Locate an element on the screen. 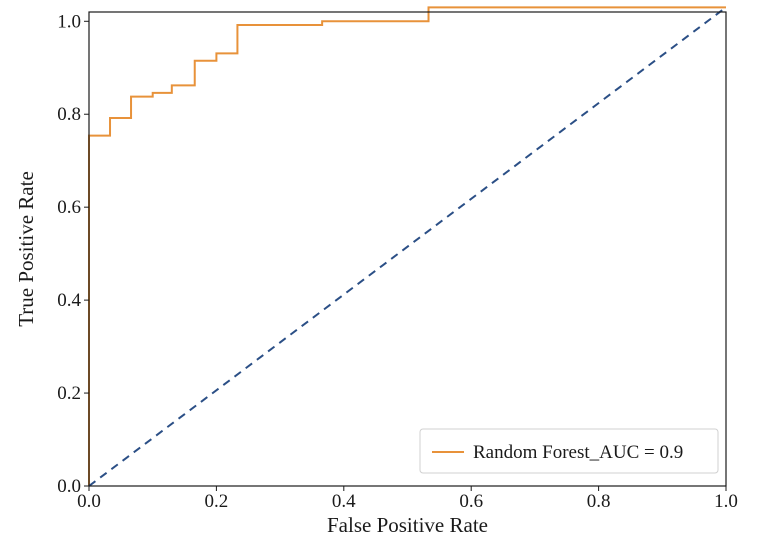 This screenshot has width=773, height=539. y-axis-title: True Positive Rate is located at coordinates (26, 249).